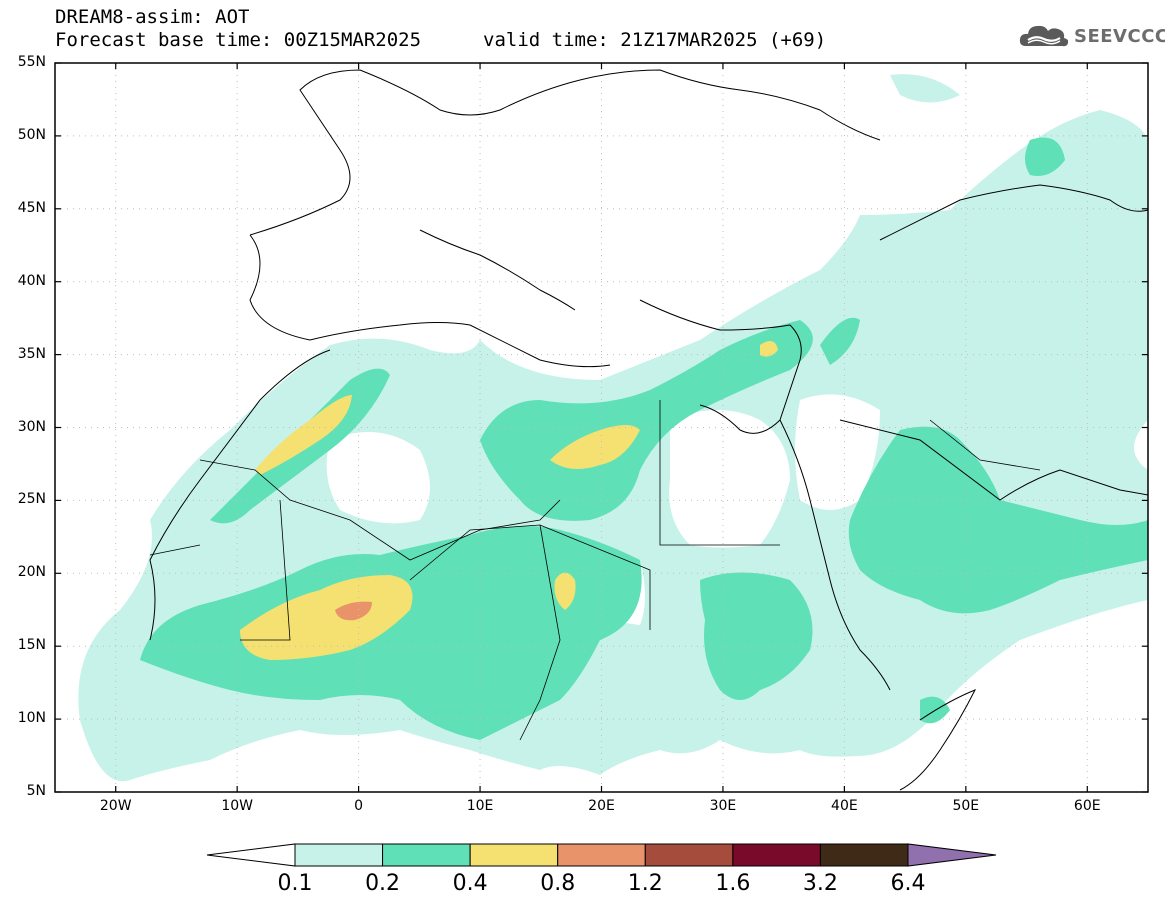  I want to click on lat-label: 10N, so click(31, 718).